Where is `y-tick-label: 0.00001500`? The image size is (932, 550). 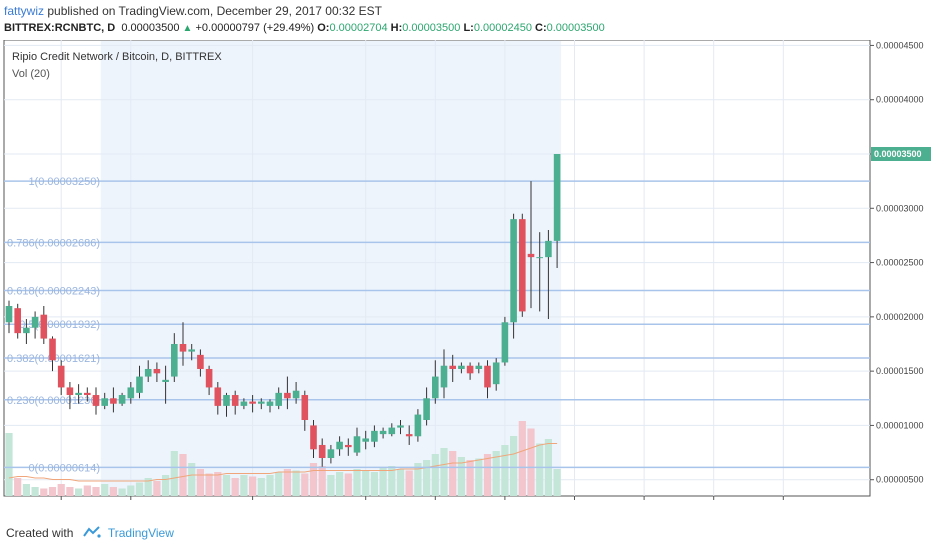
y-tick-label: 0.00001500 is located at coordinates (900, 371).